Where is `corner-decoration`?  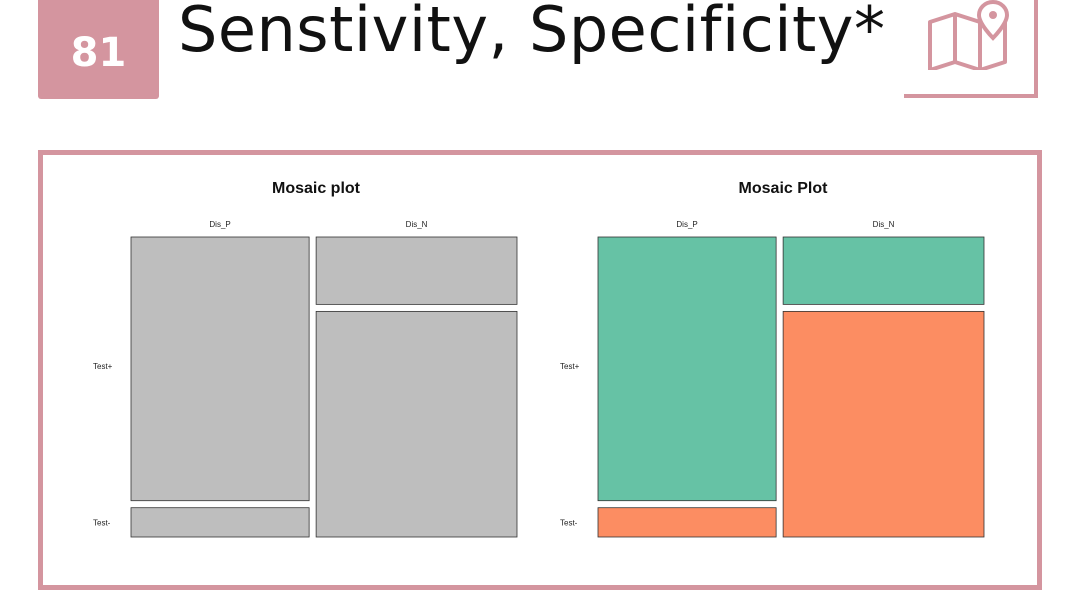
corner-decoration is located at coordinates (971, 49).